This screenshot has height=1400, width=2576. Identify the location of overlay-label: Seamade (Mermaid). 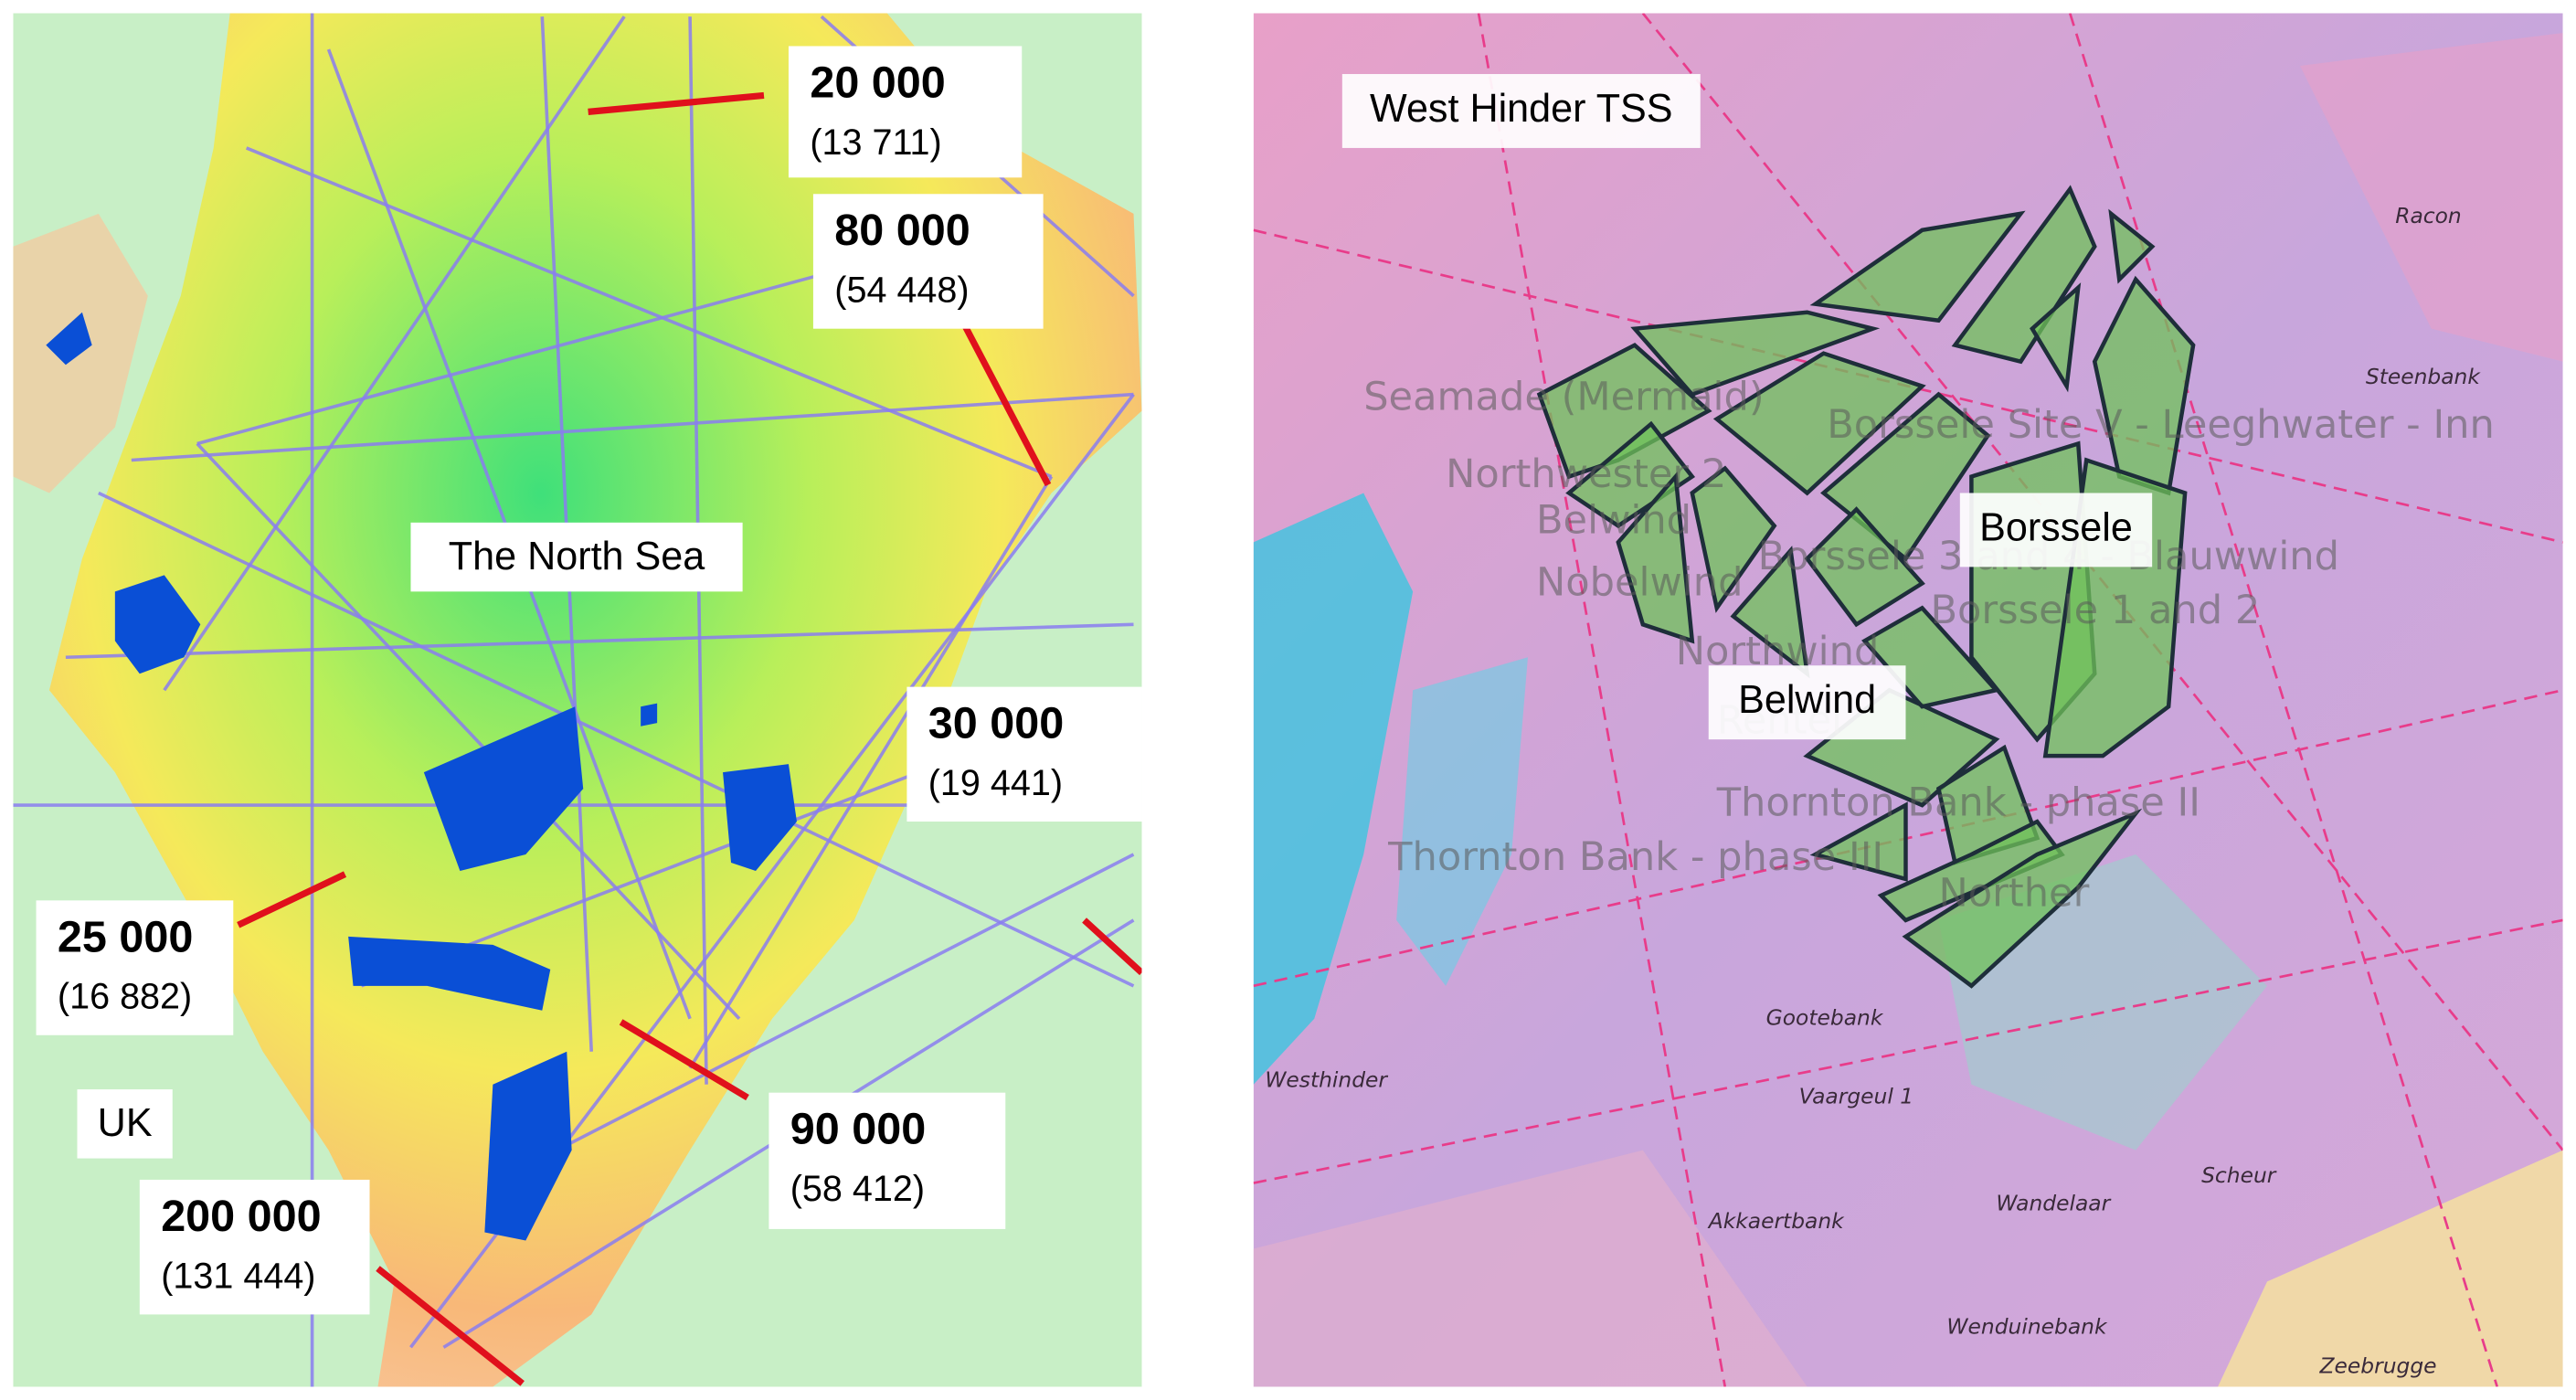
(1564, 396).